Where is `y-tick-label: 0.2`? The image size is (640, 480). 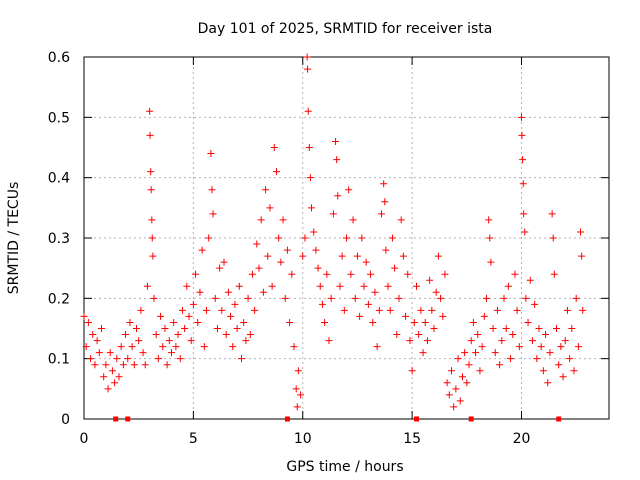
y-tick-label: 0.2 is located at coordinates (59, 299).